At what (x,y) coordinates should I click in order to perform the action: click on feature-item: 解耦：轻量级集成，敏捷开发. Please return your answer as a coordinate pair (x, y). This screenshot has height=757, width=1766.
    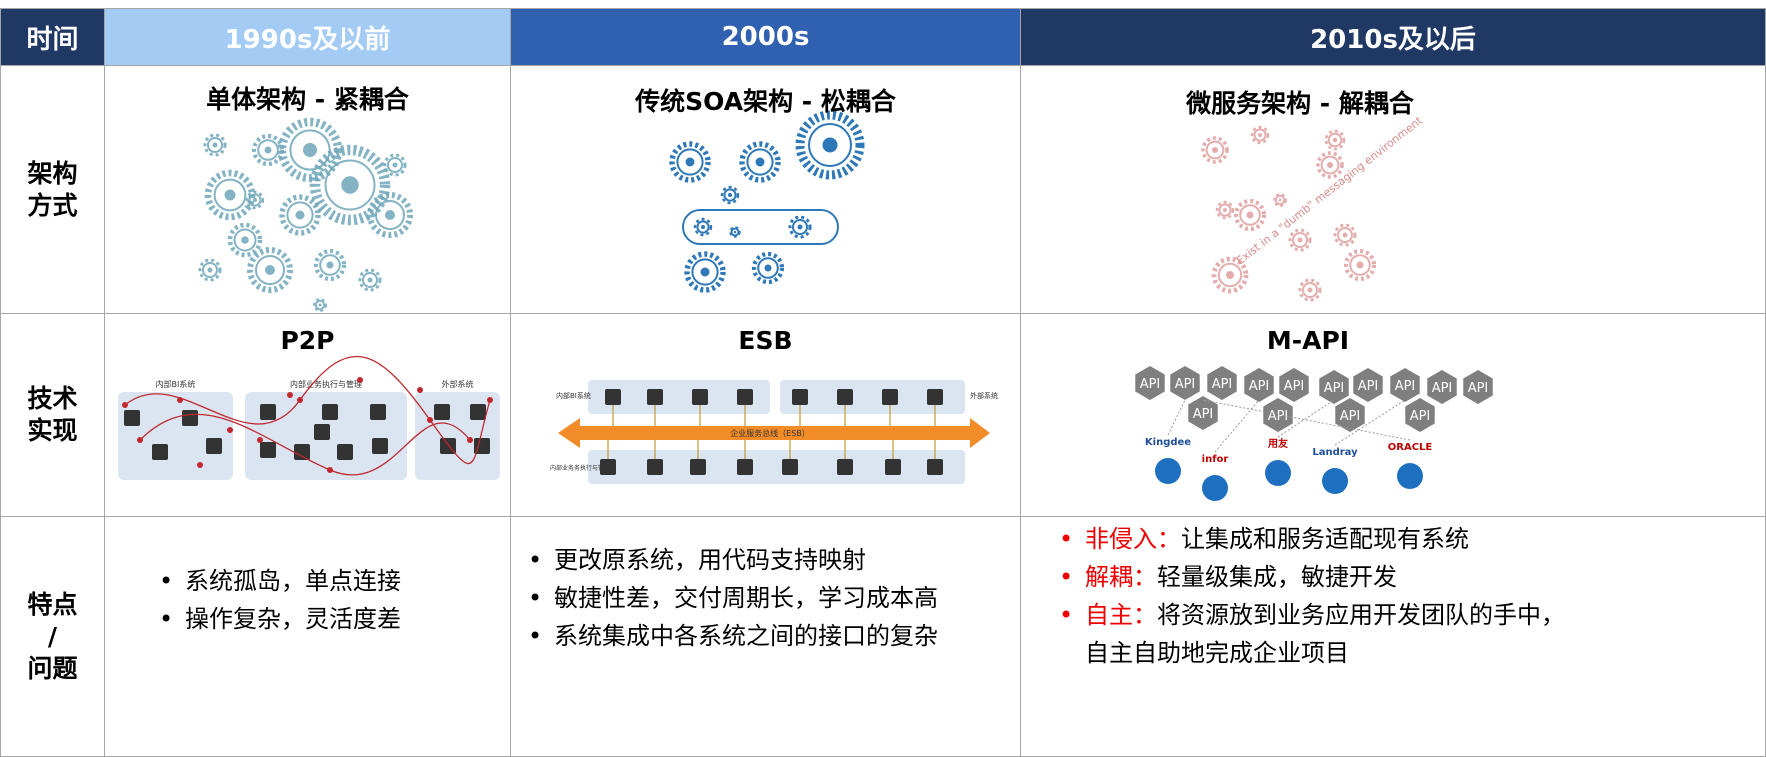
    Looking at the image, I should click on (1310, 577).